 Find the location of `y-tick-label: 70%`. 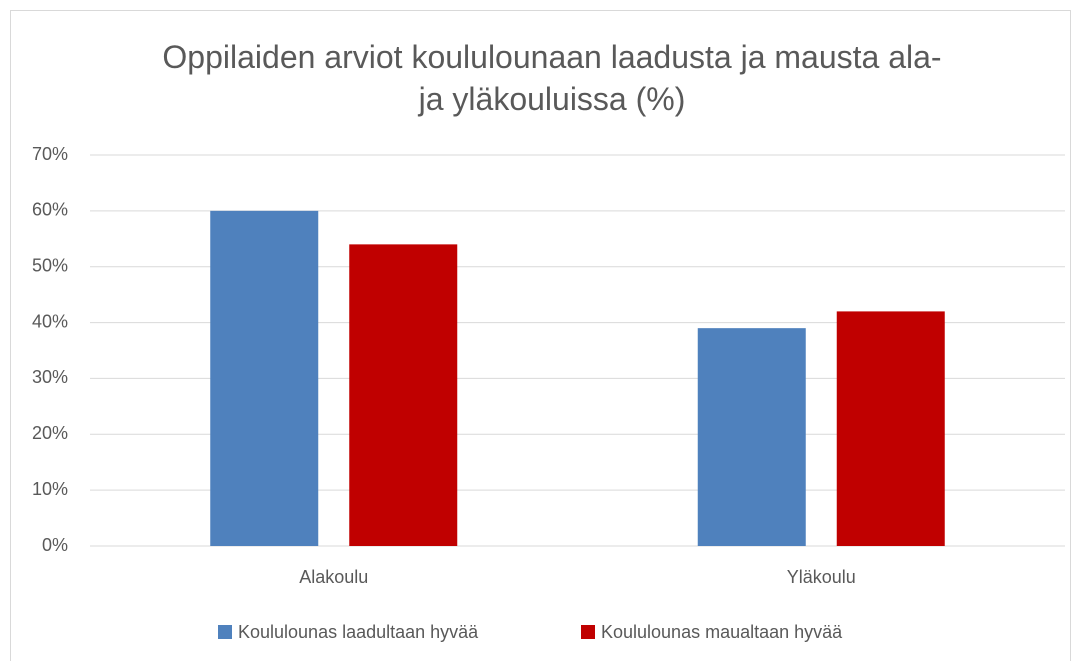

y-tick-label: 70% is located at coordinates (50, 154).